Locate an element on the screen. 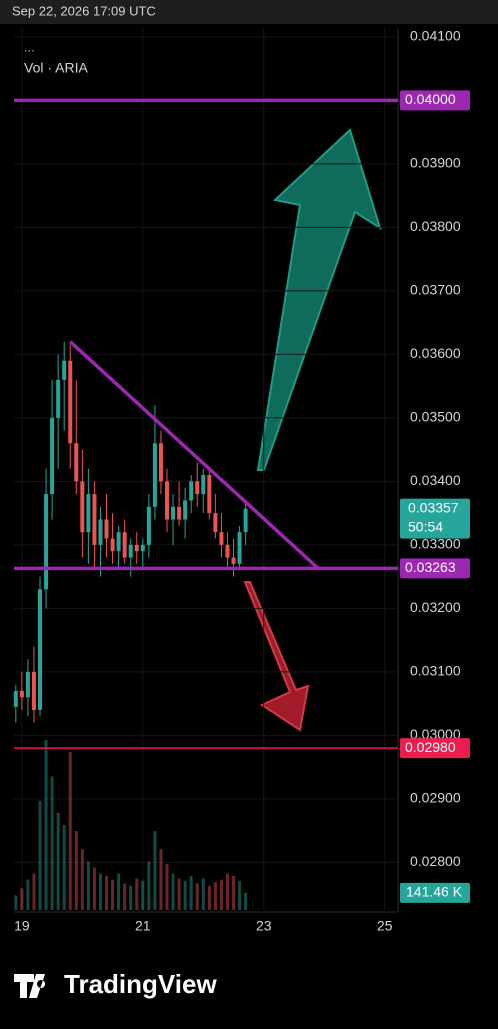  y-tick-label: 0.03500 is located at coordinates (435, 417).